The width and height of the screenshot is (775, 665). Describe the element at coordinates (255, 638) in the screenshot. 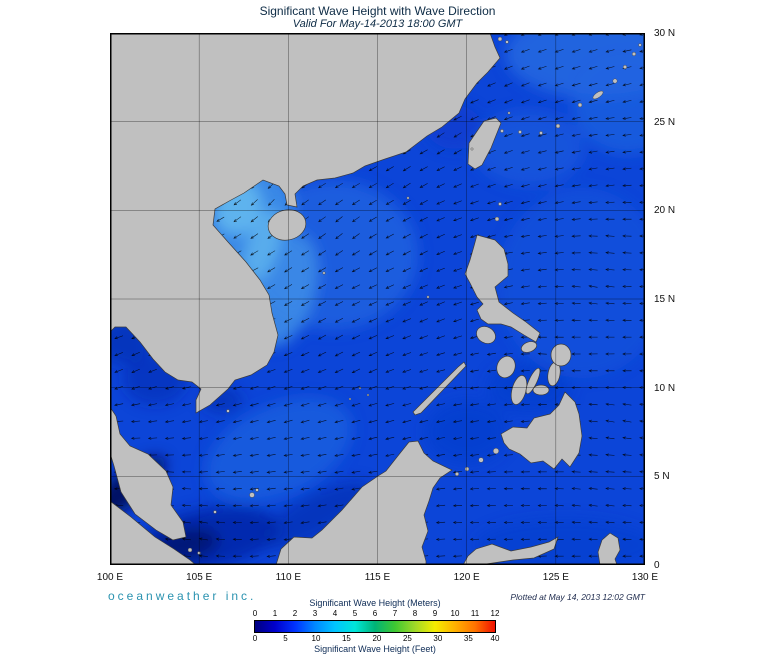

I see `legend-feet-tick: 0` at that location.